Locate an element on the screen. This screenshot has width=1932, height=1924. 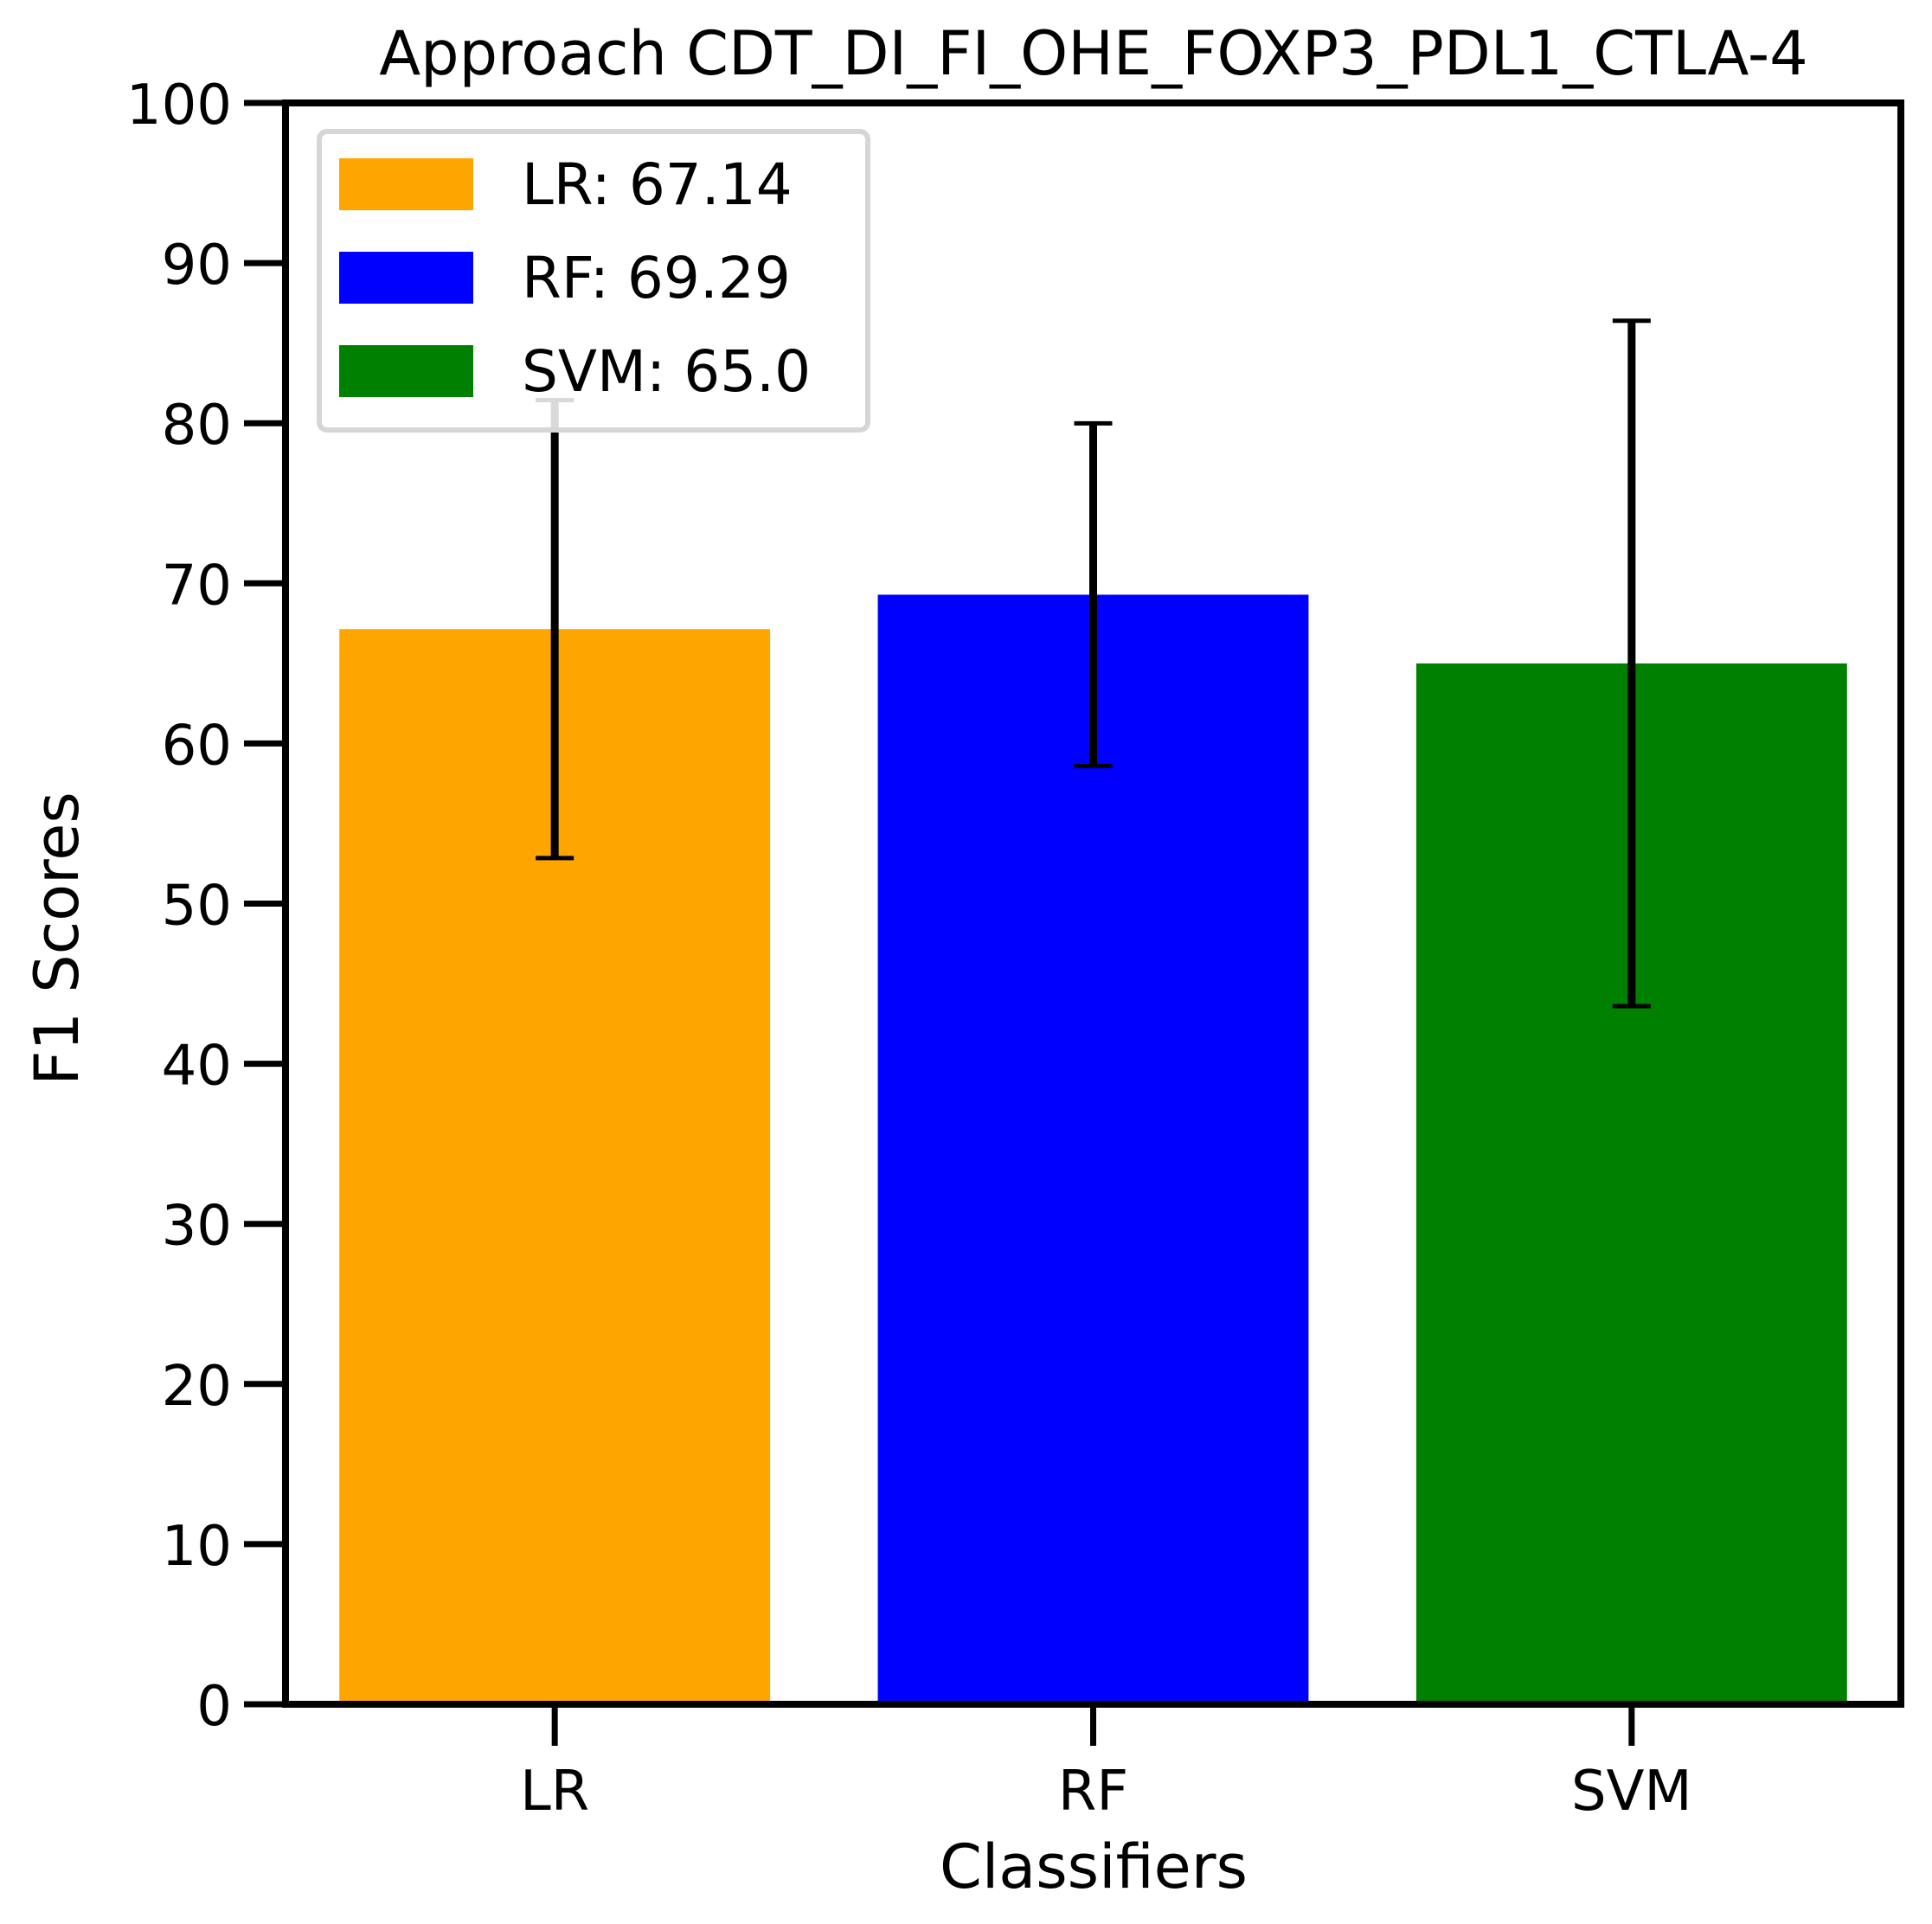
y-tick-label: 10 is located at coordinates (197, 1547).